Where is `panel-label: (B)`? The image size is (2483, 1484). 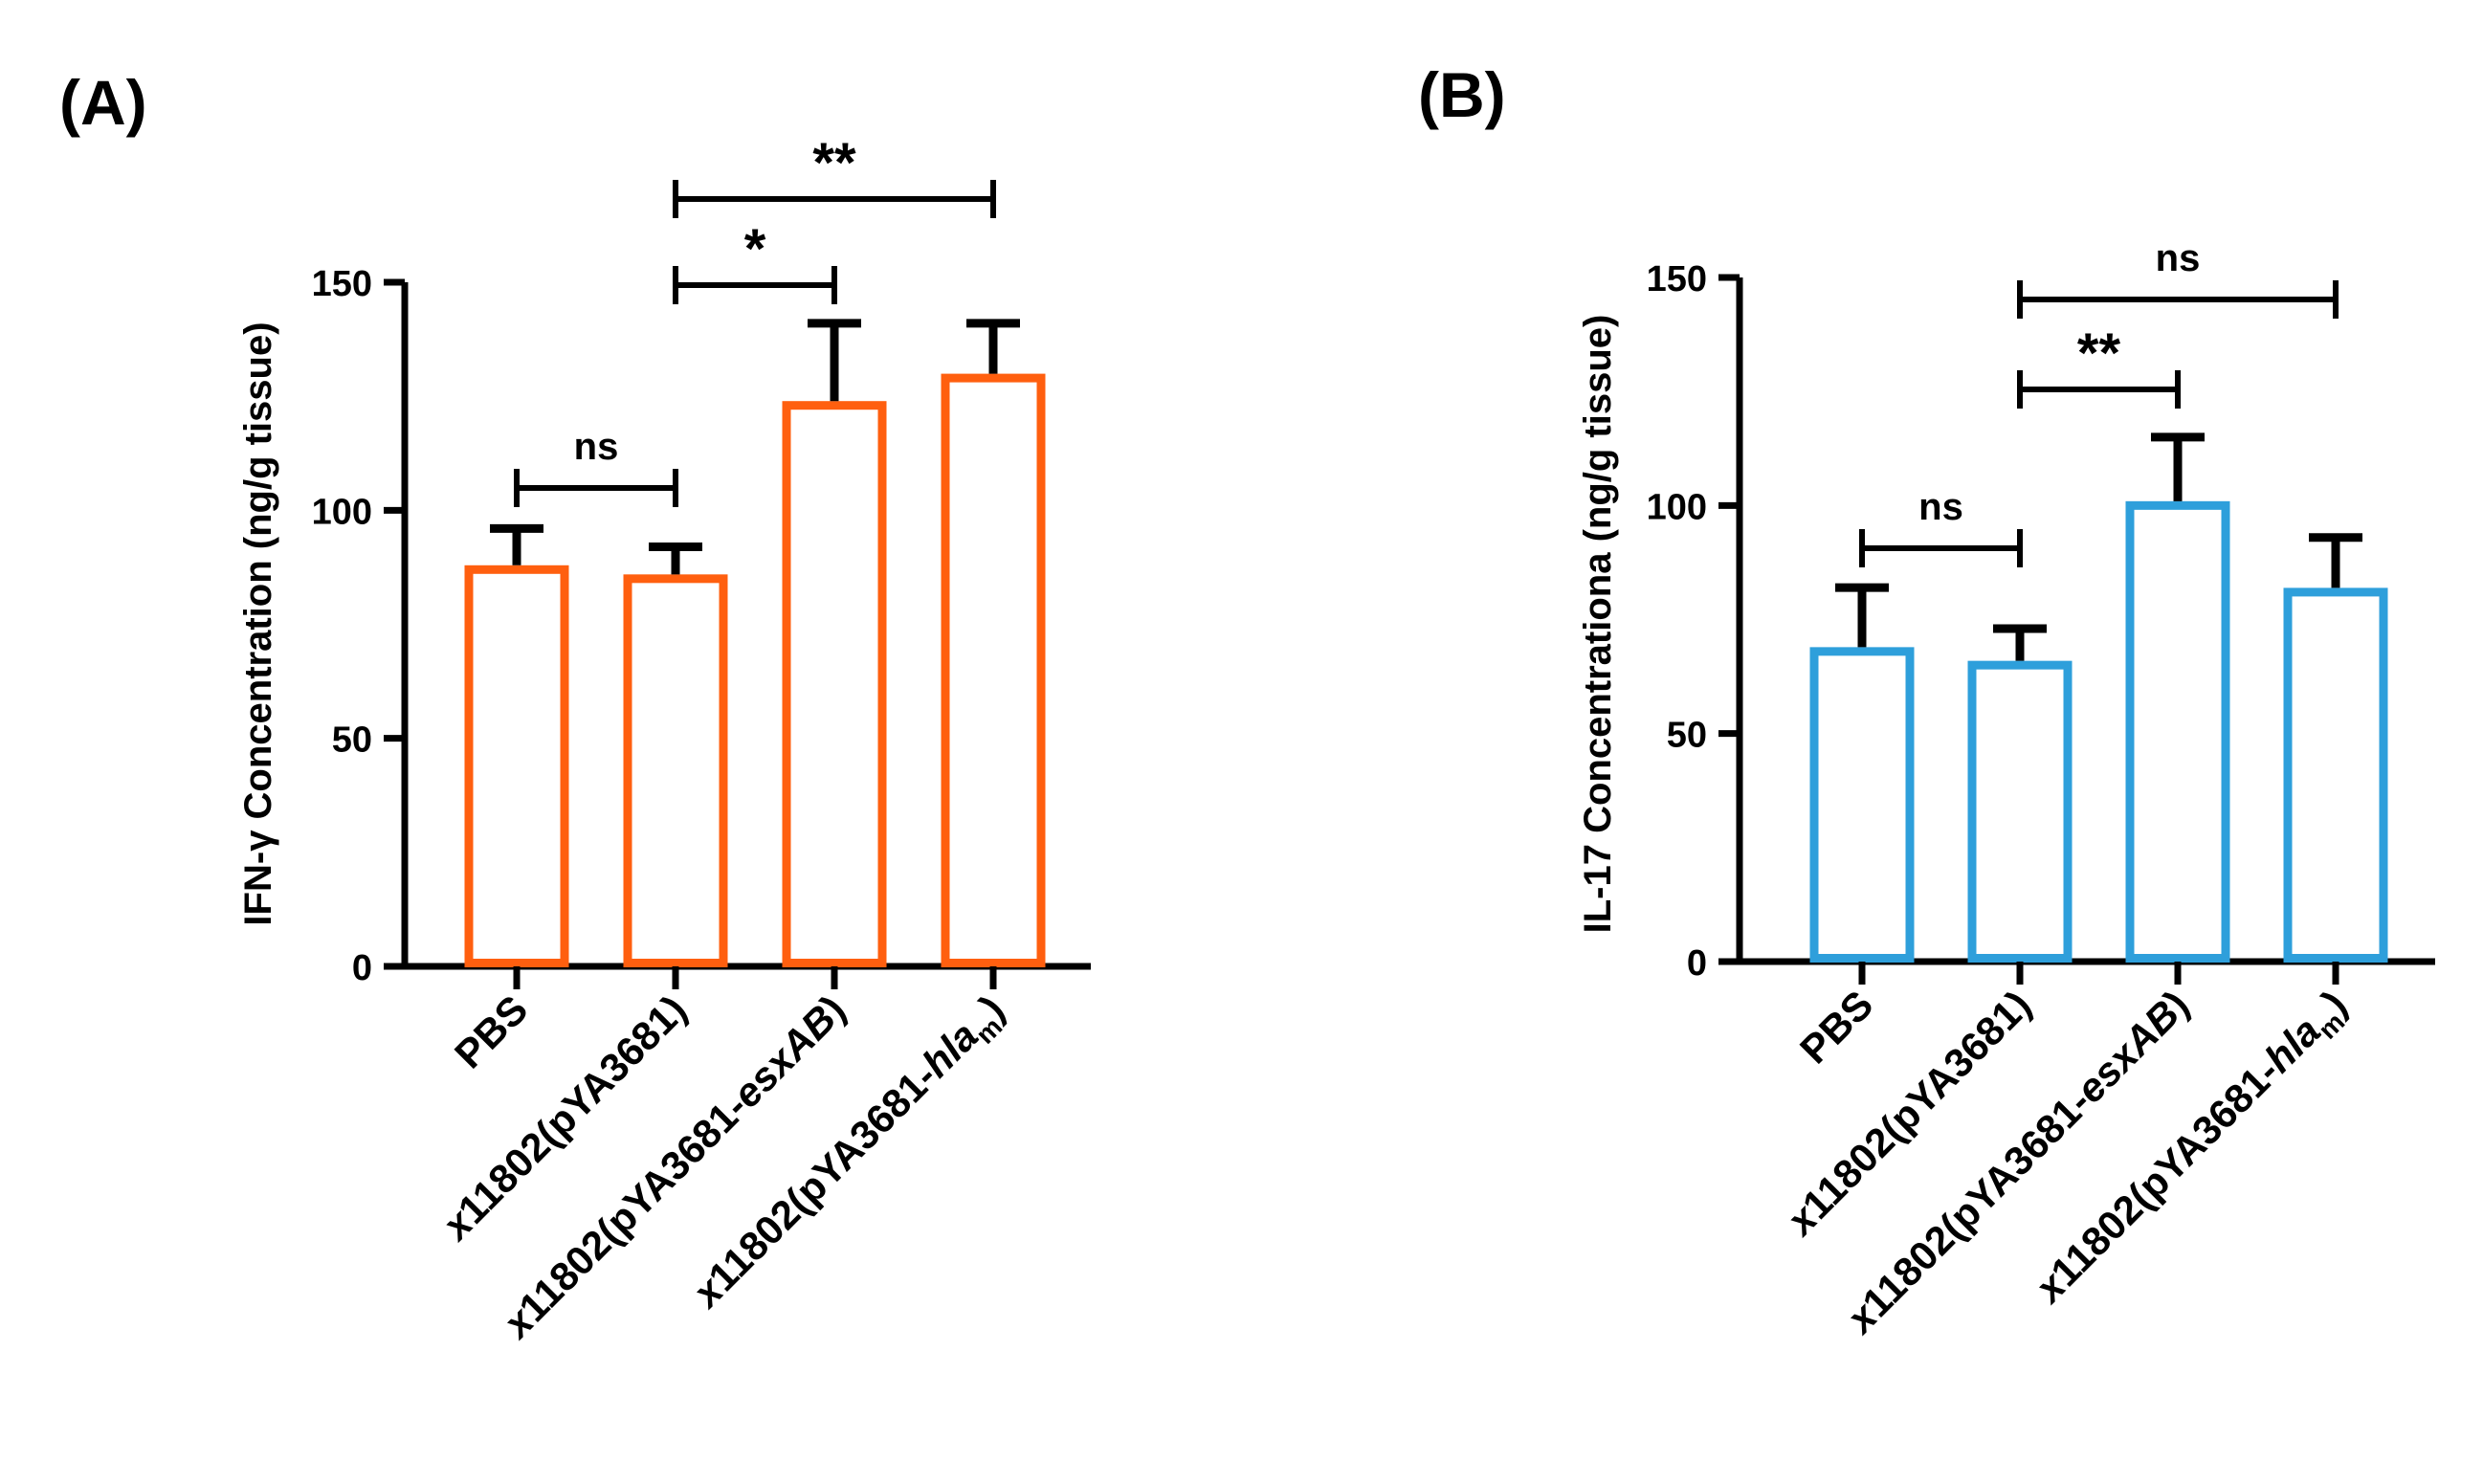 panel-label: (B) is located at coordinates (1462, 94).